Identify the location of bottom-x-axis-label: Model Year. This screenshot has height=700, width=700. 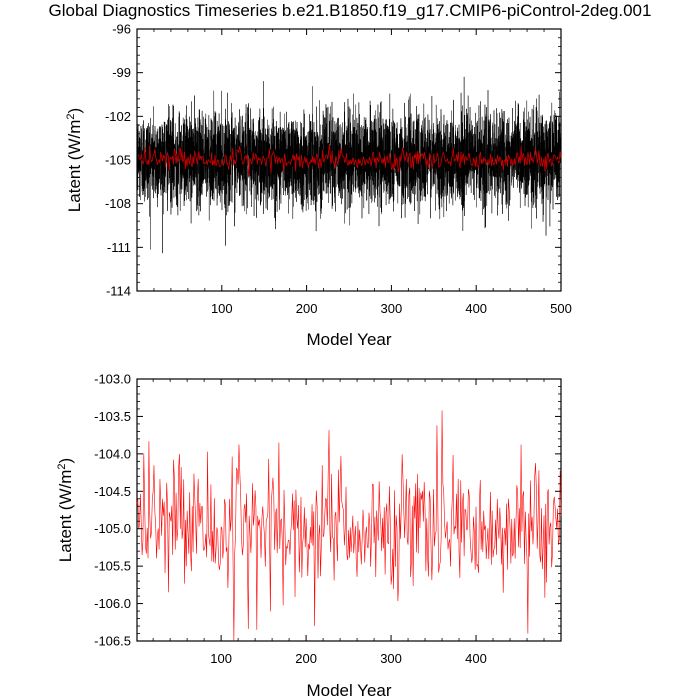
(348, 690).